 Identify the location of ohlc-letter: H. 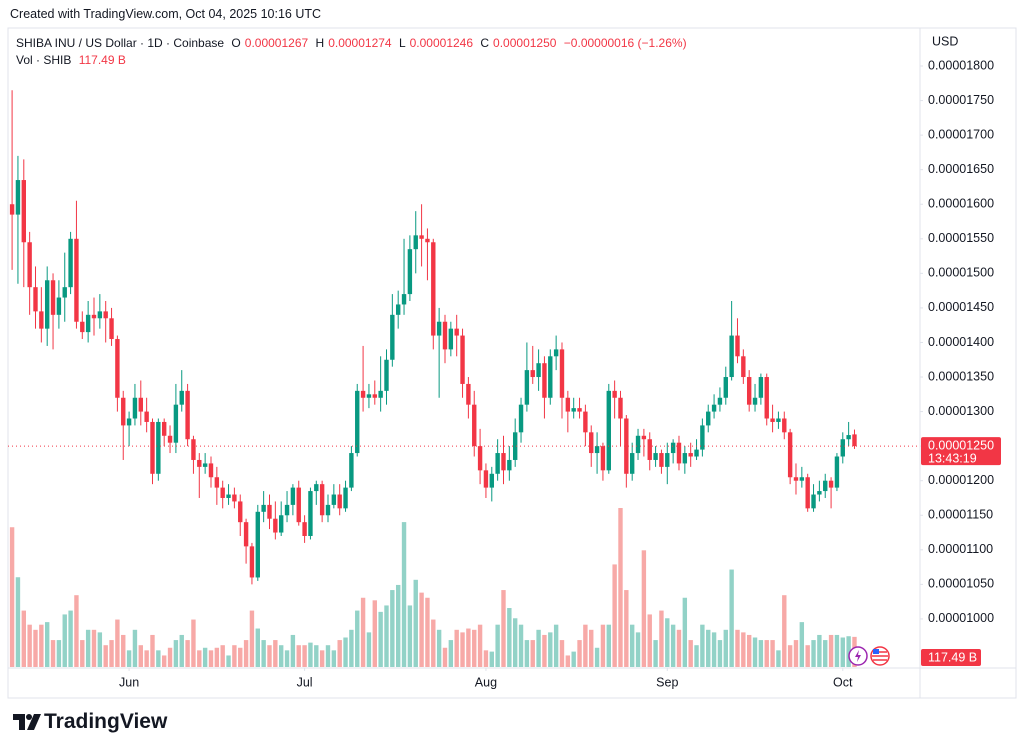
(320, 43).